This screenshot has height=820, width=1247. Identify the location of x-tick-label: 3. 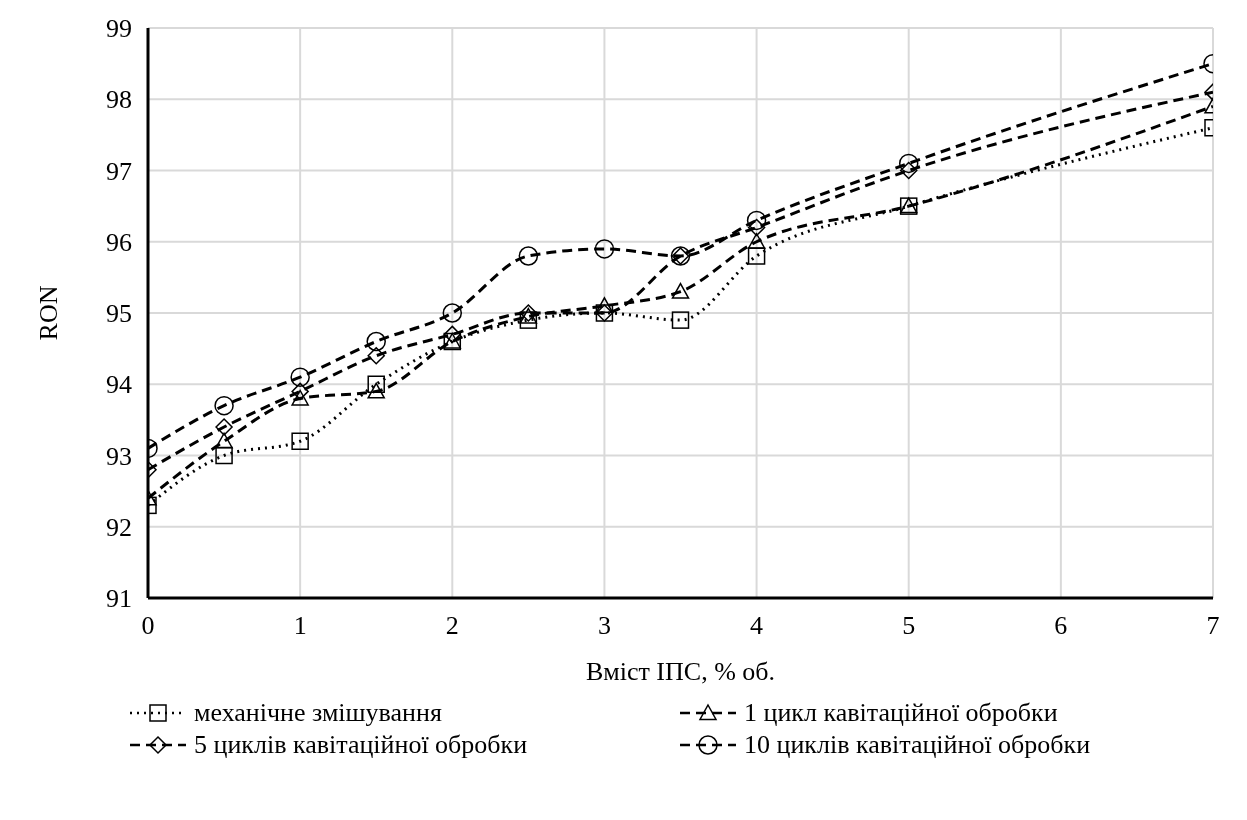
(604, 626).